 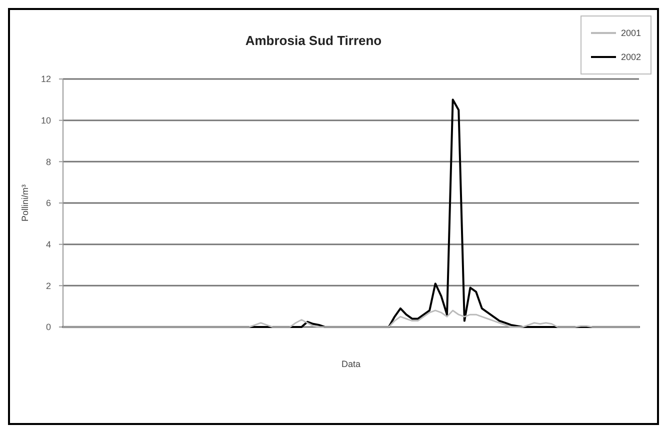 I want to click on legend-label: 2002, so click(x=631, y=57).